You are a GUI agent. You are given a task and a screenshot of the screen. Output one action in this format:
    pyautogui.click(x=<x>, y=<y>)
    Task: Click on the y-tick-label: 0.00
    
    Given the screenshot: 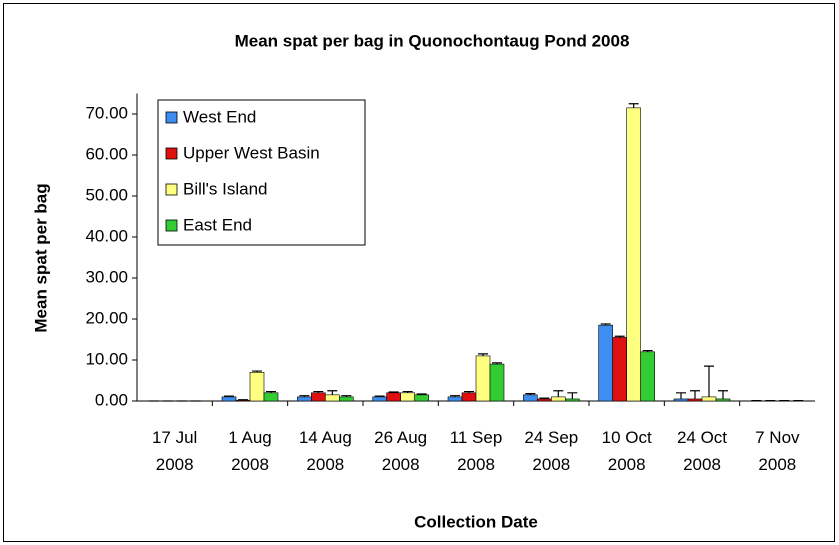 What is the action you would take?
    pyautogui.click(x=111, y=399)
    